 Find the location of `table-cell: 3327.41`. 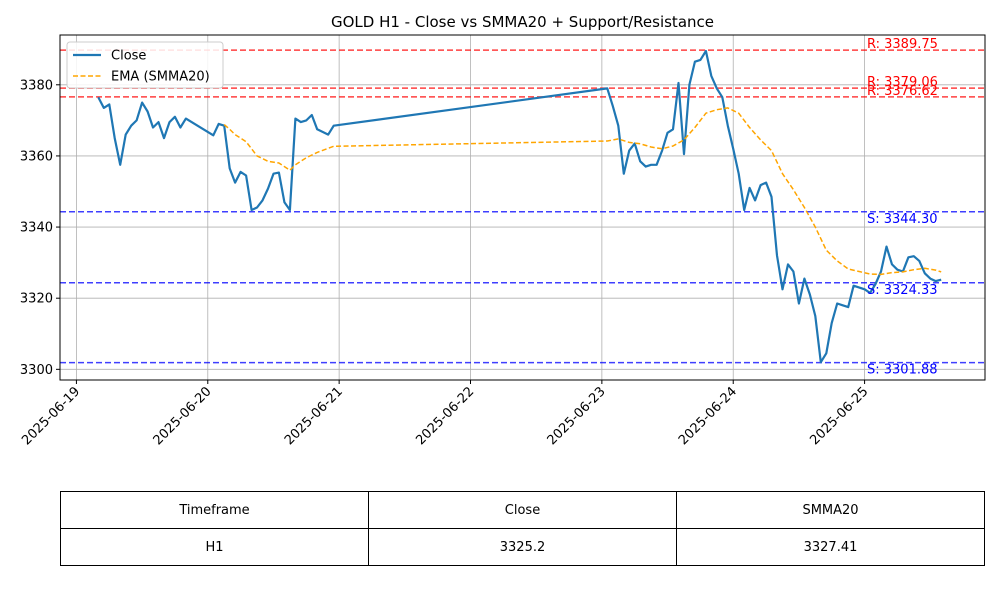

table-cell: 3327.41 is located at coordinates (830, 547).